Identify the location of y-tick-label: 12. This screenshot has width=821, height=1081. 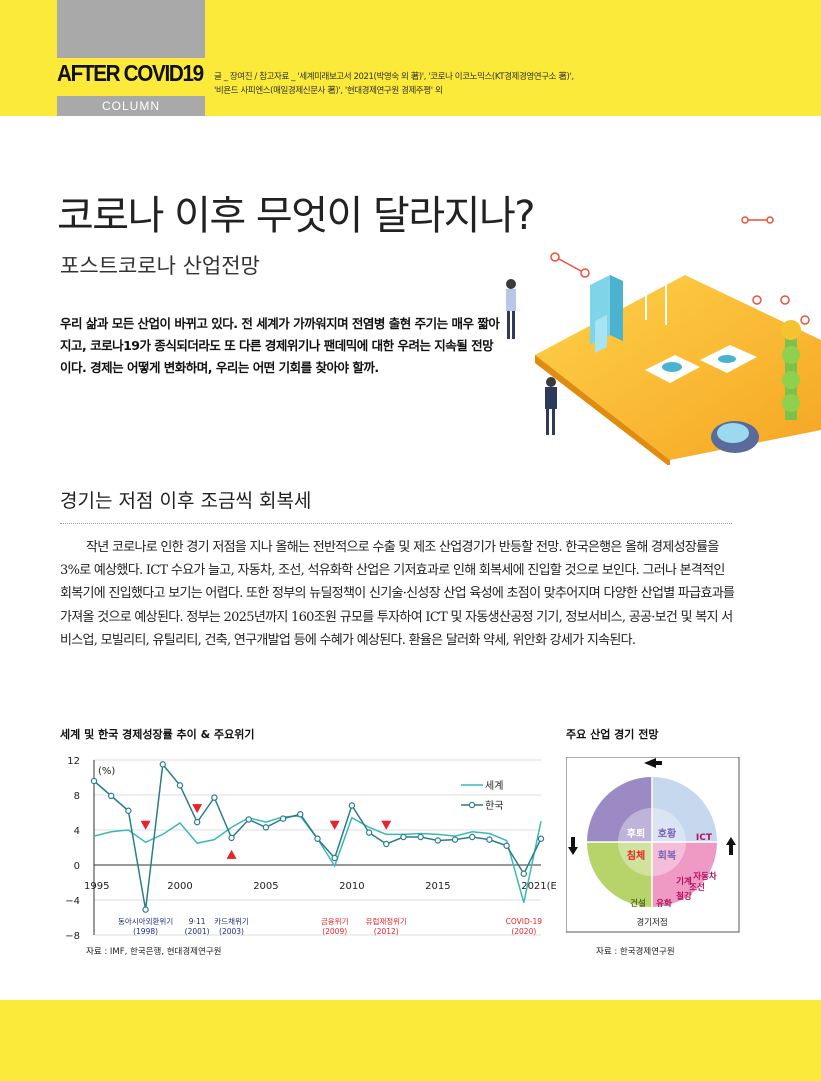
(73, 761).